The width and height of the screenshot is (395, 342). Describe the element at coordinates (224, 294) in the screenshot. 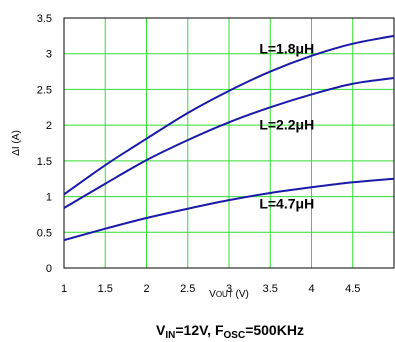

I see `x-axis-title-sub: OUT` at that location.